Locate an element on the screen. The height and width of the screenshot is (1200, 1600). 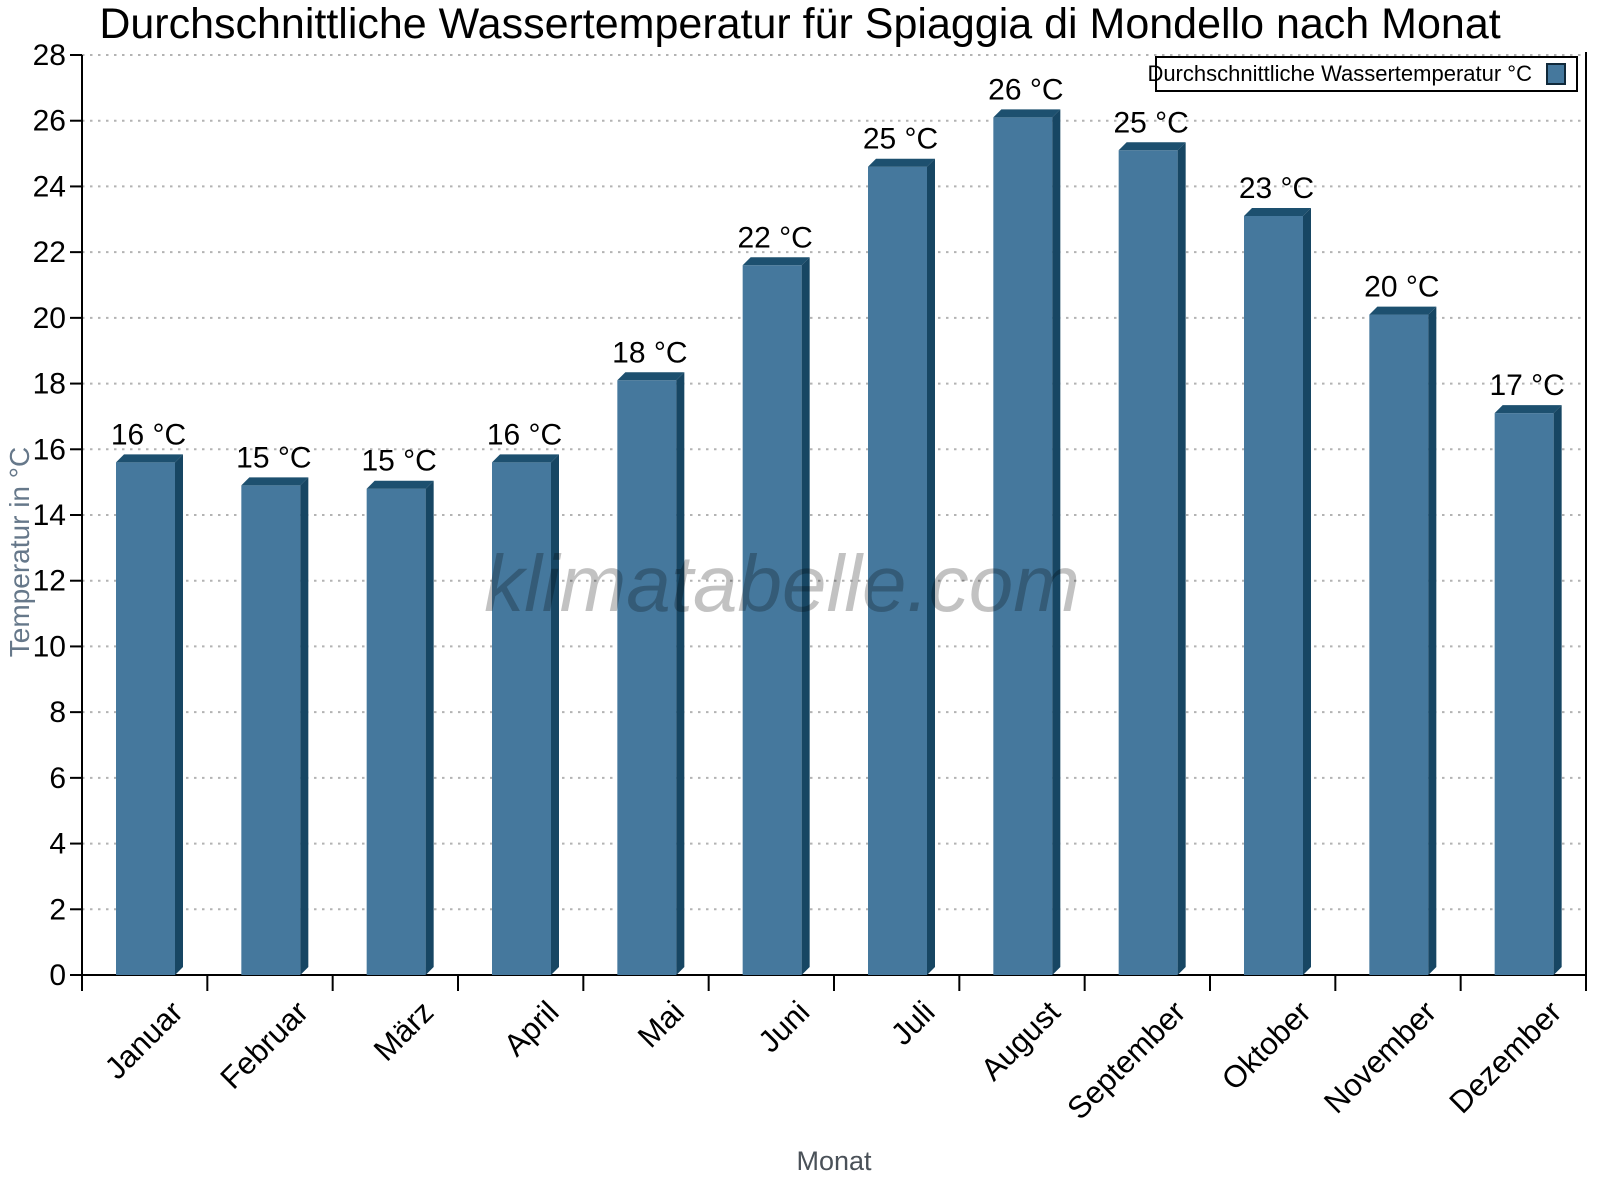
bar-august is located at coordinates (1023, 546).